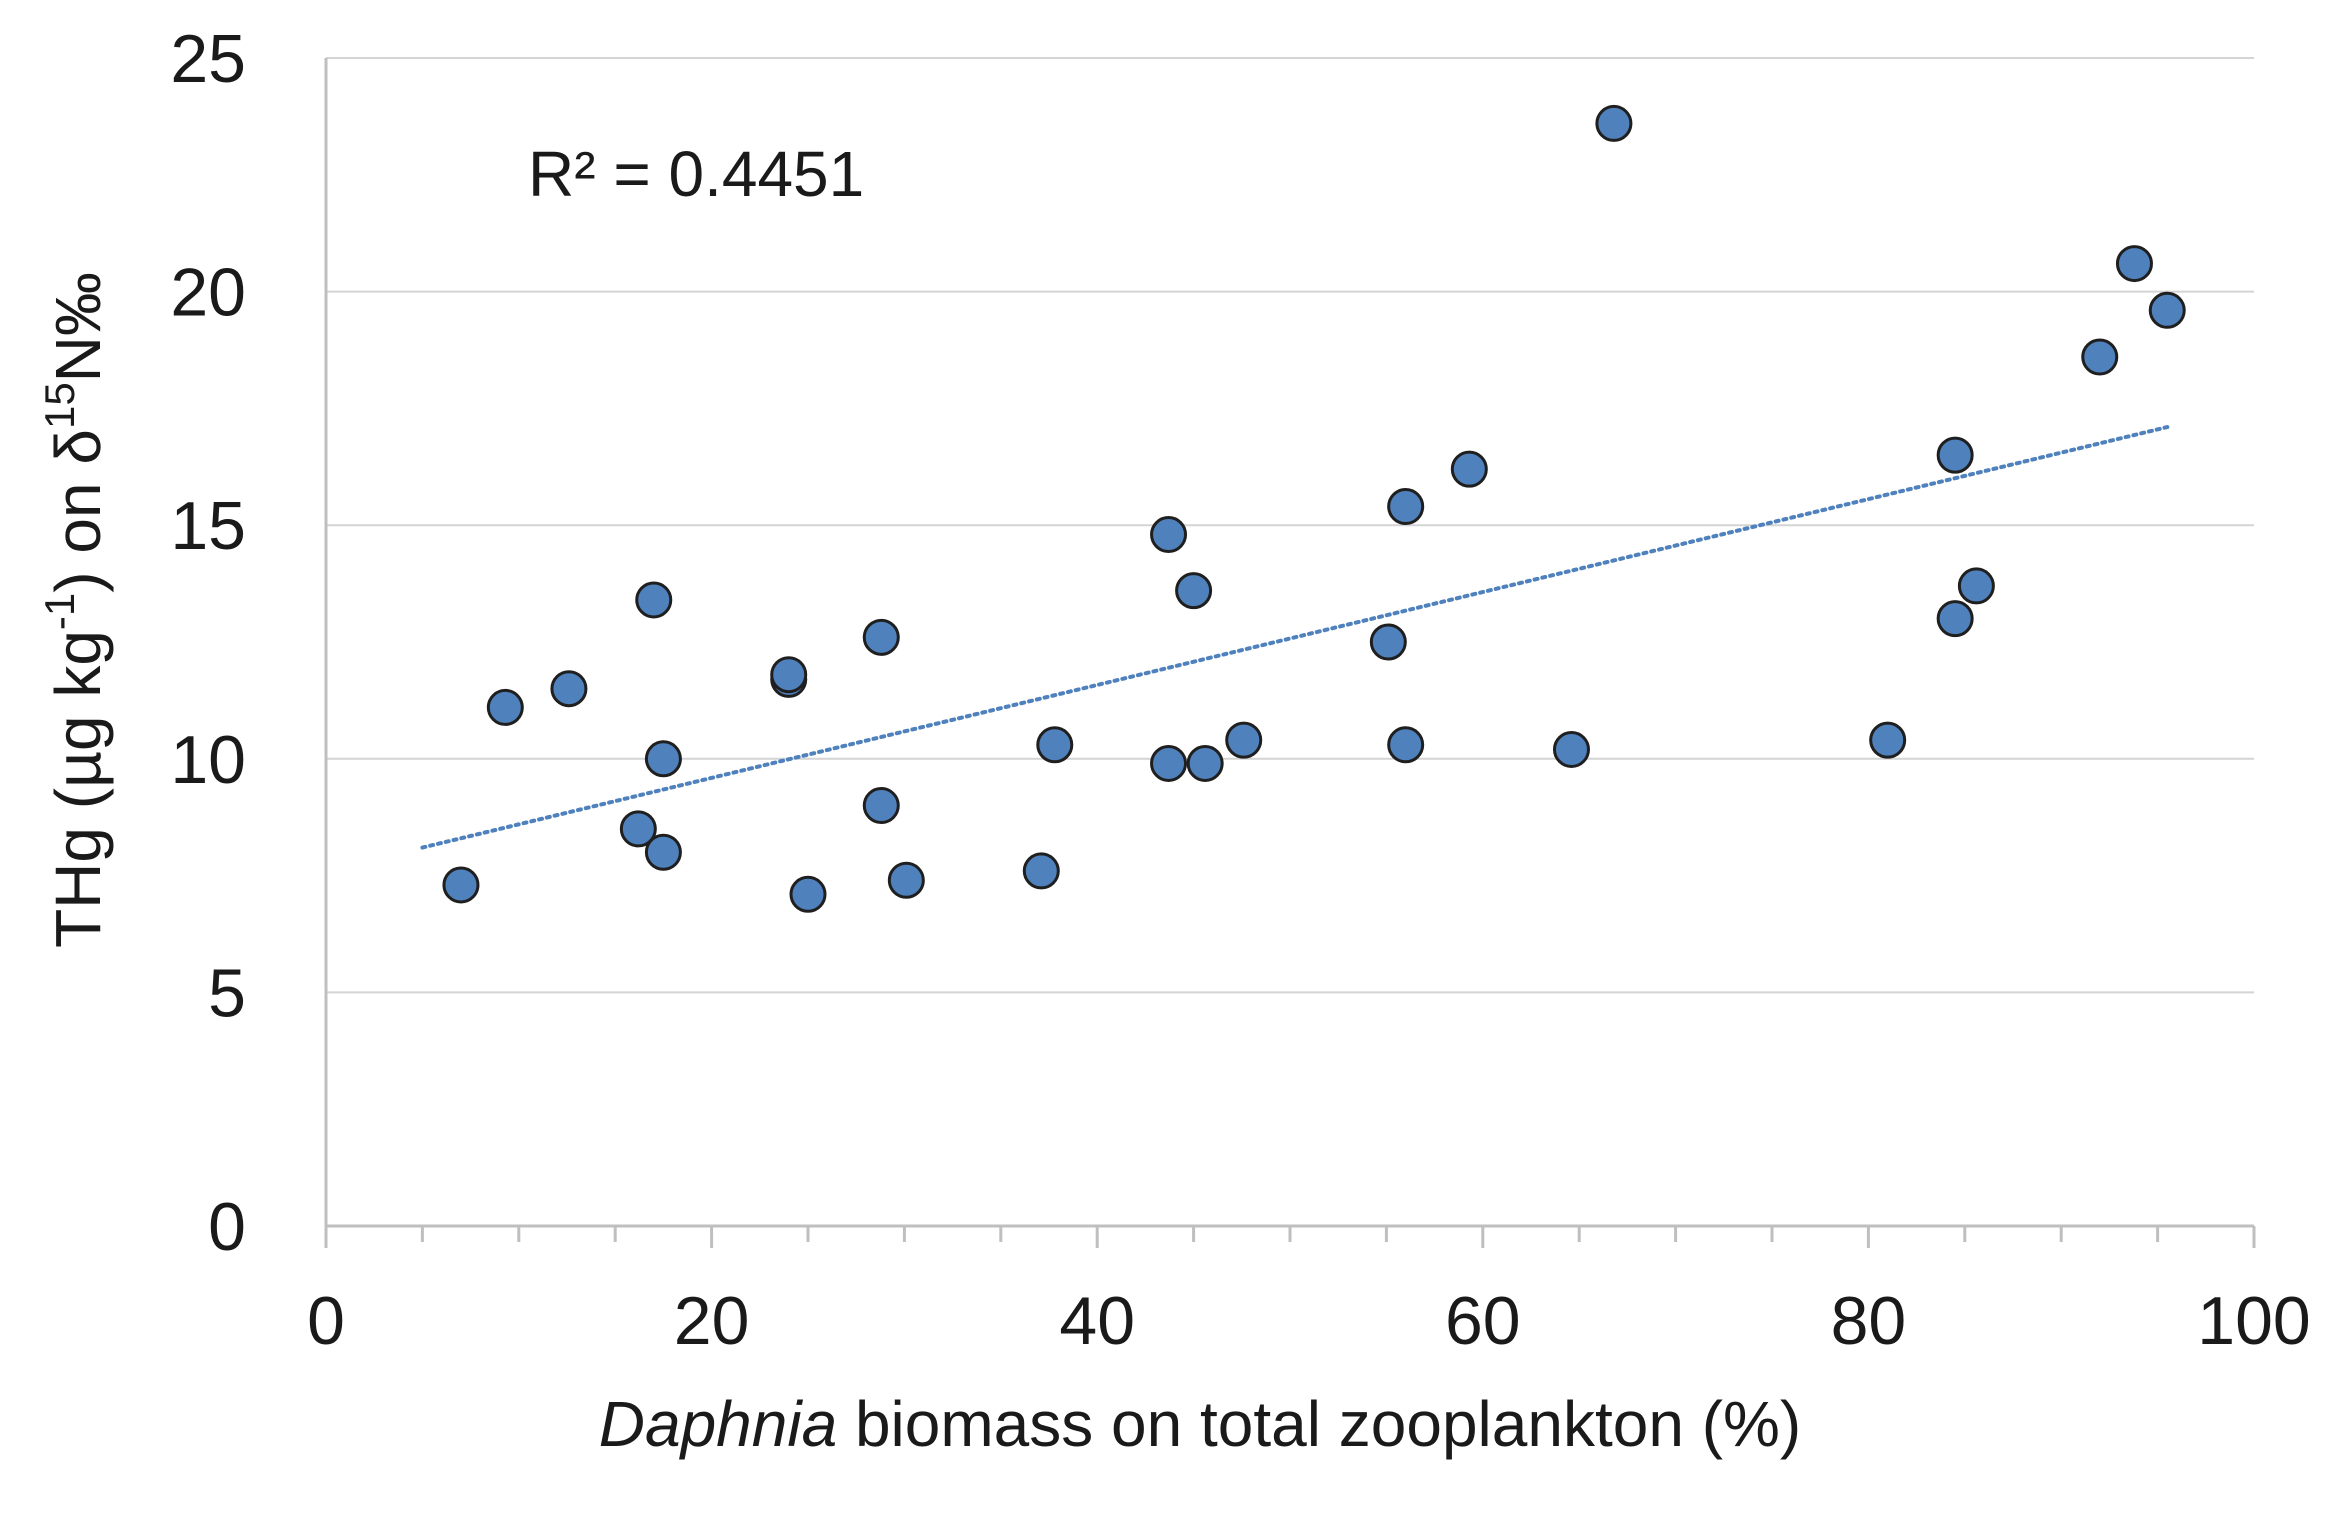 The height and width of the screenshot is (1517, 2328). I want to click on y-tick-label-20: 20, so click(208, 293).